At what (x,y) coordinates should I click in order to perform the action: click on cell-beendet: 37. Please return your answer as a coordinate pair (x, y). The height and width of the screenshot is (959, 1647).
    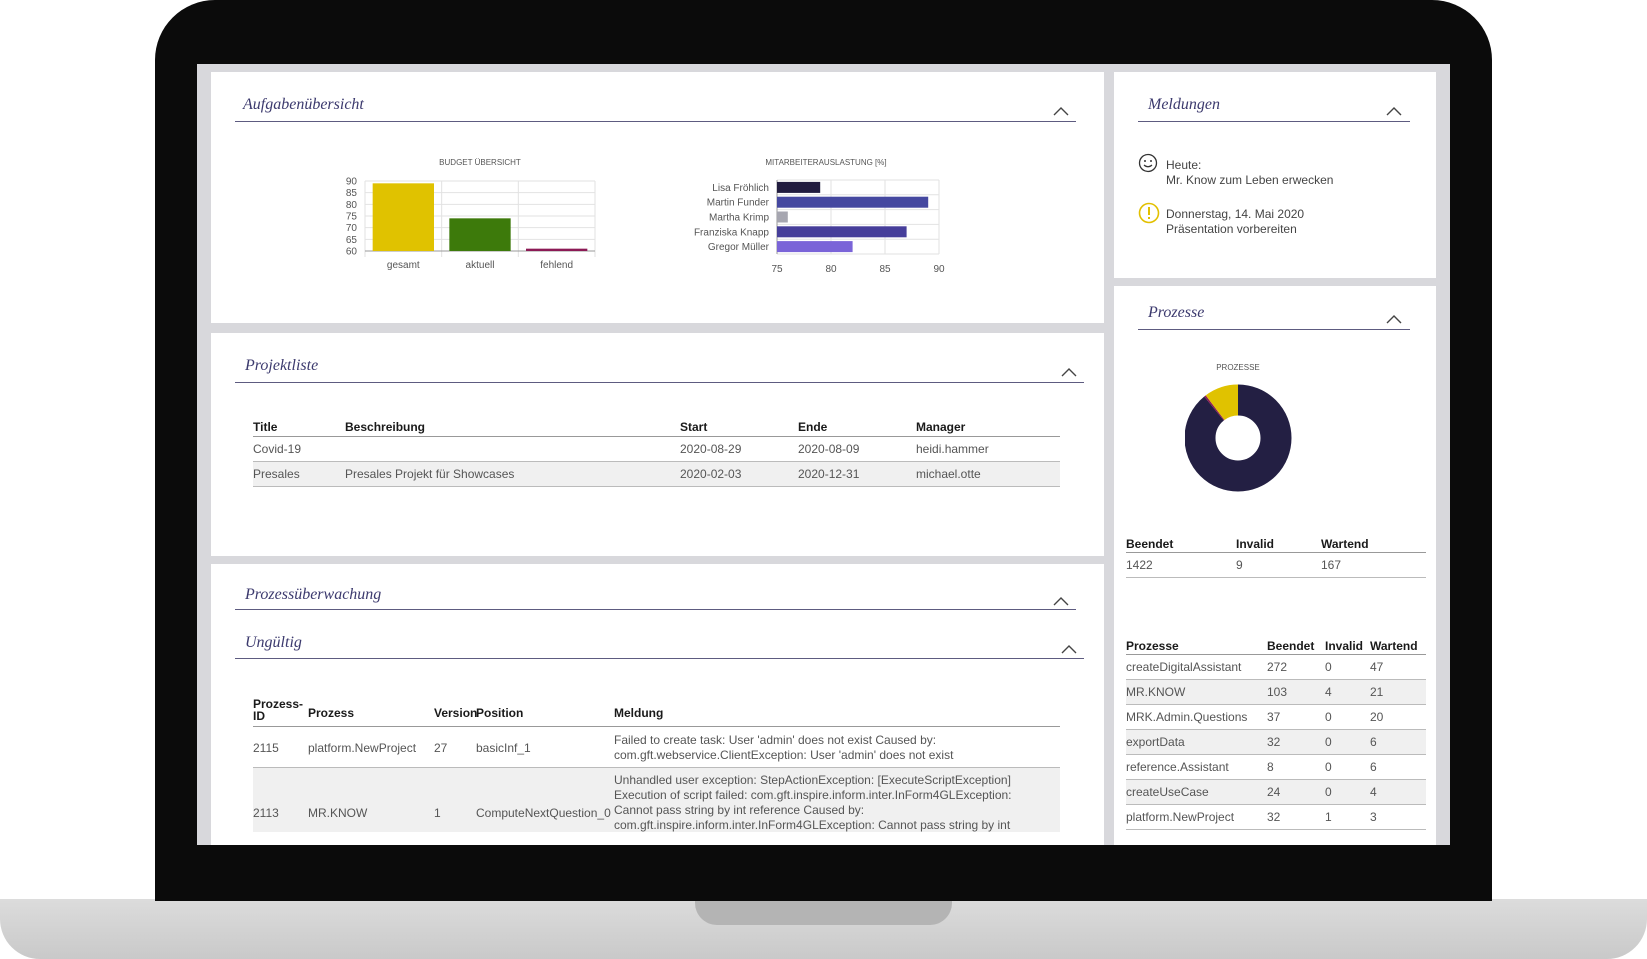
    Looking at the image, I should click on (1296, 717).